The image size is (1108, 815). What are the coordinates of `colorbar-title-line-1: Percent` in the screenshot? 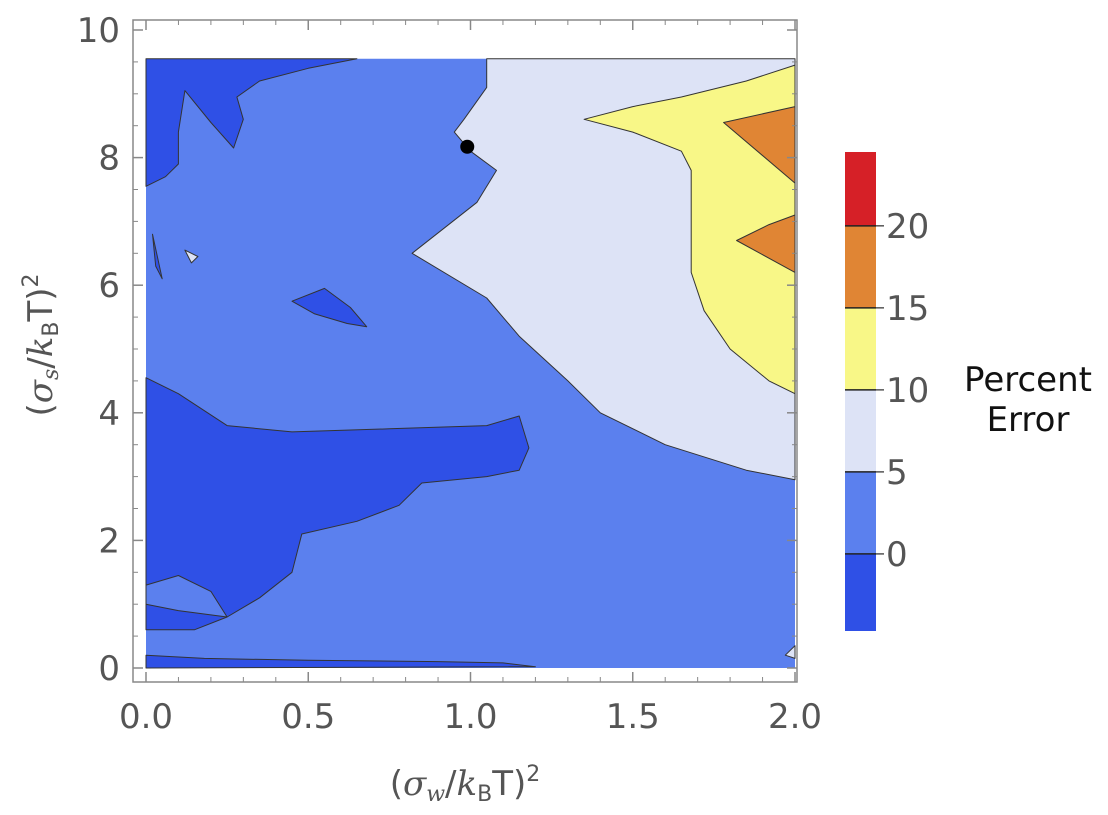 It's located at (1028, 380).